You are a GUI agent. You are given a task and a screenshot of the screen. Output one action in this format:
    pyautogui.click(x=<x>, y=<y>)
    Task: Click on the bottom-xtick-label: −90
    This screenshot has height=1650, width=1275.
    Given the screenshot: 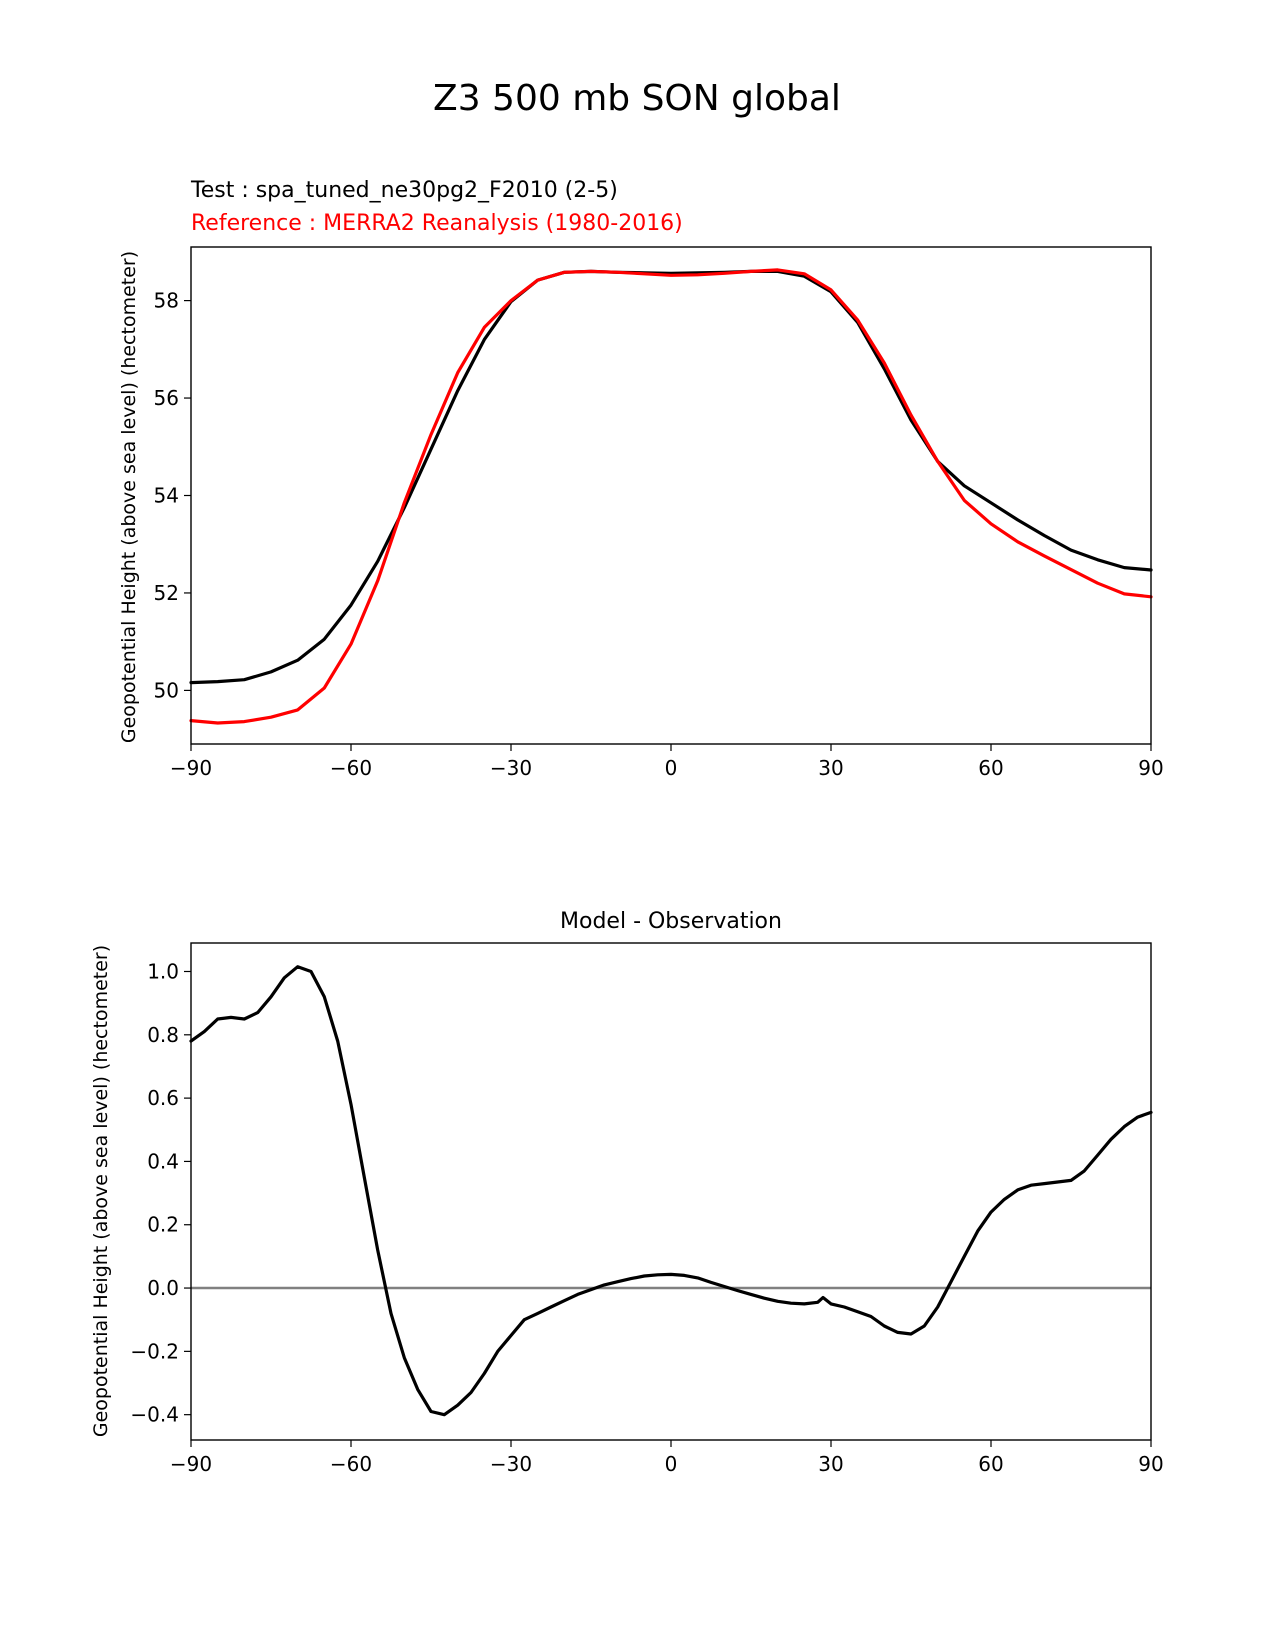 What is the action you would take?
    pyautogui.click(x=191, y=1464)
    